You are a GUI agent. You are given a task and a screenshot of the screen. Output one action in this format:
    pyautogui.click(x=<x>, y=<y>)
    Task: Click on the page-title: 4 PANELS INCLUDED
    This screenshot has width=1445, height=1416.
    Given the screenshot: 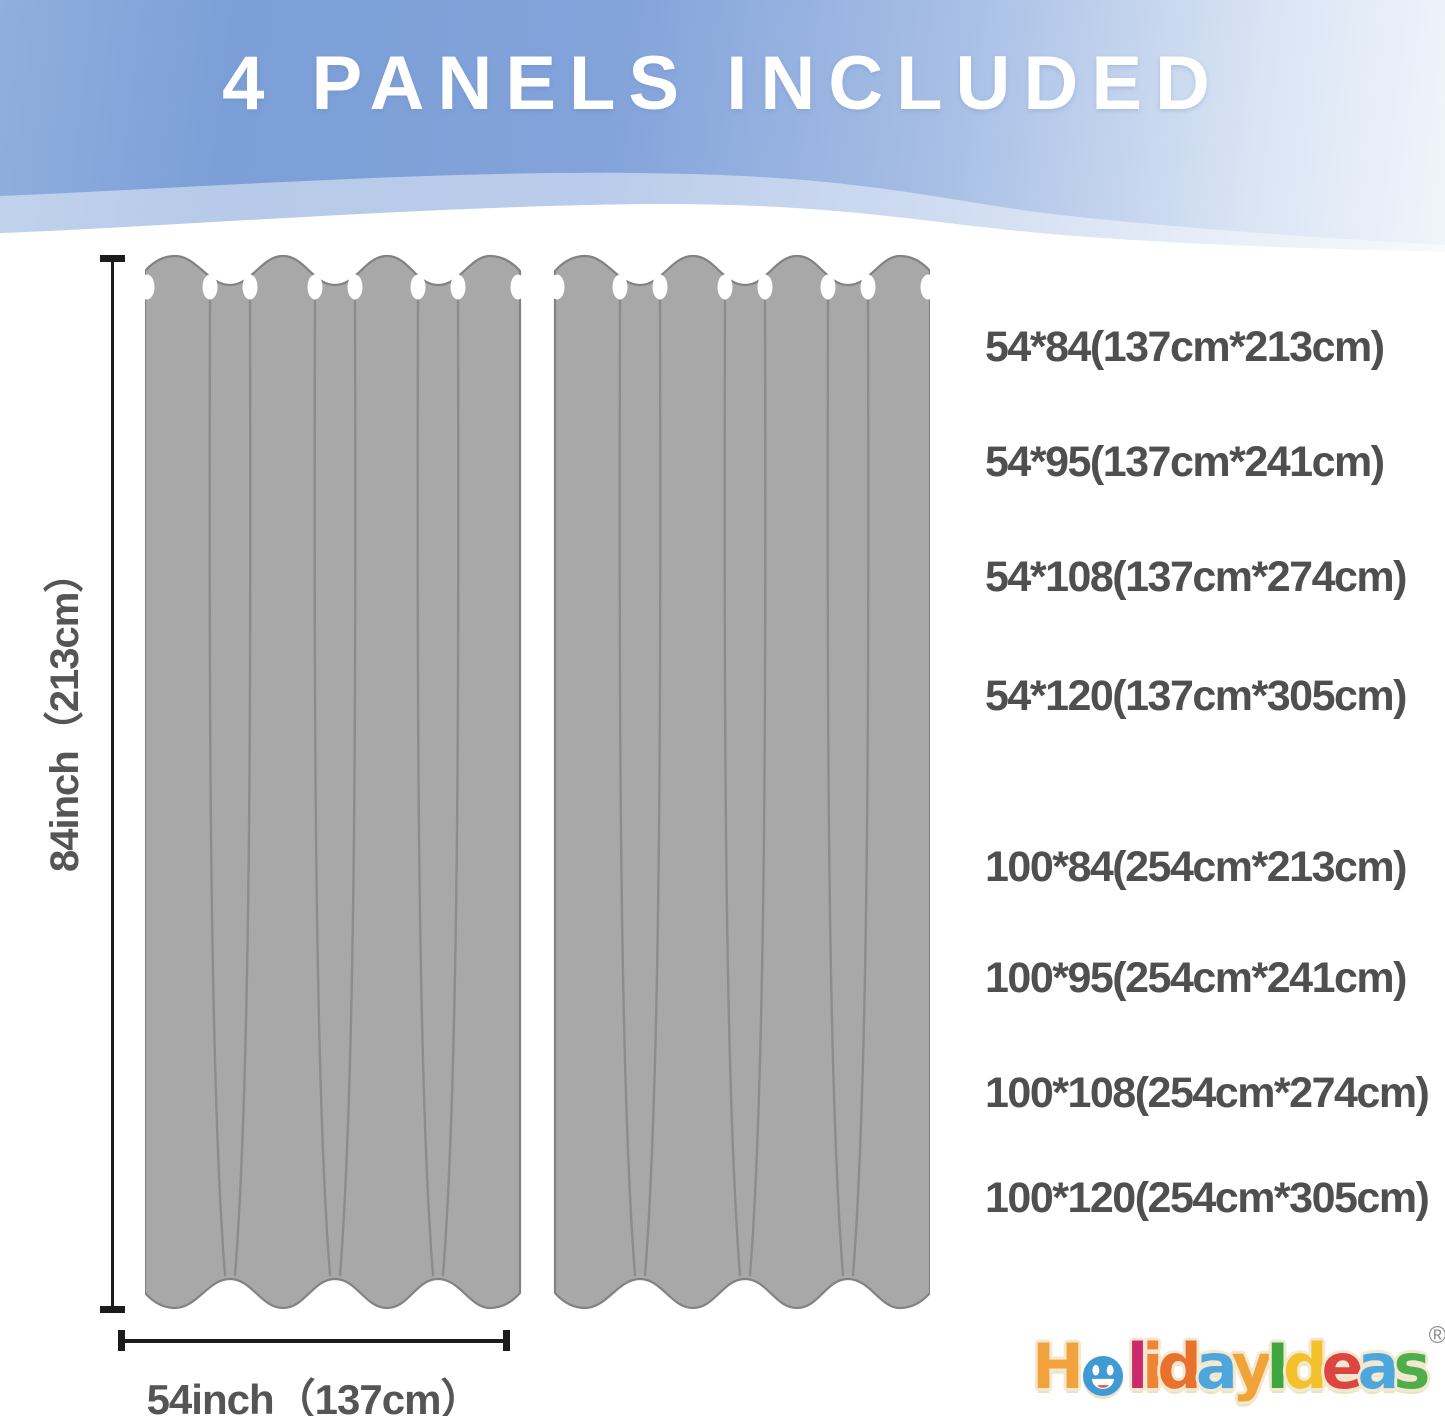 What is the action you would take?
    pyautogui.click(x=722, y=83)
    